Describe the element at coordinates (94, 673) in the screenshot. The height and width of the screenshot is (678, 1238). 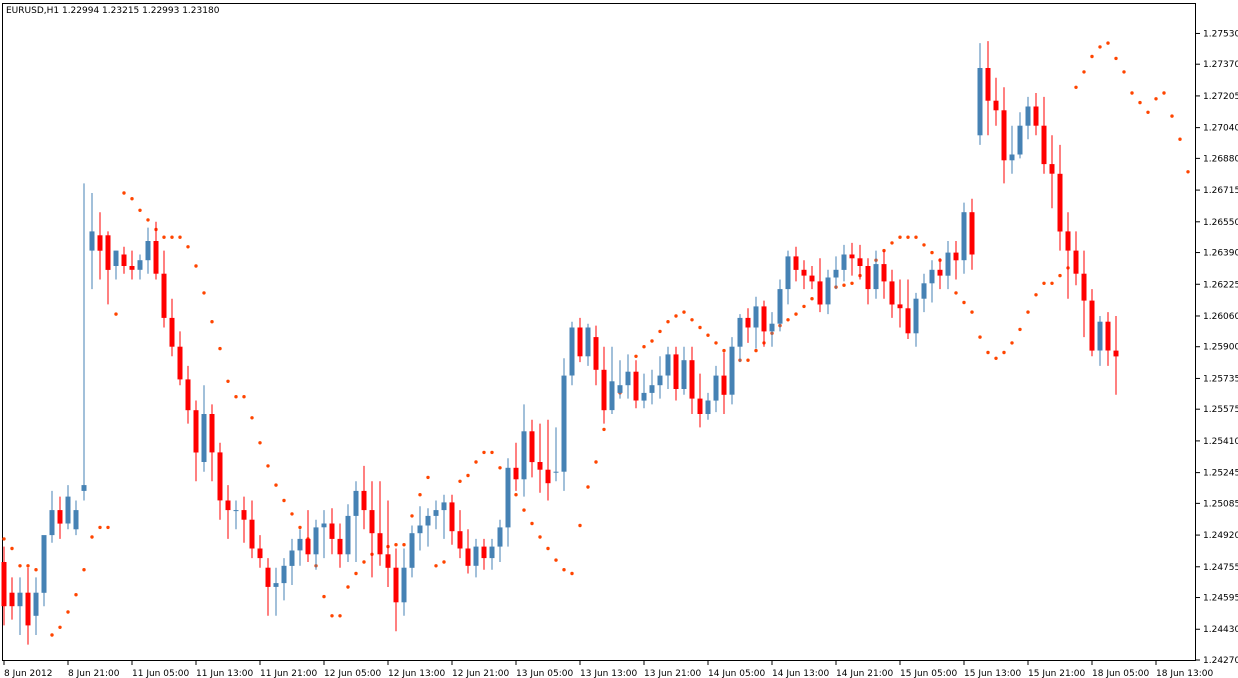
I see `time-tick-label: 8 Jun 21:00` at that location.